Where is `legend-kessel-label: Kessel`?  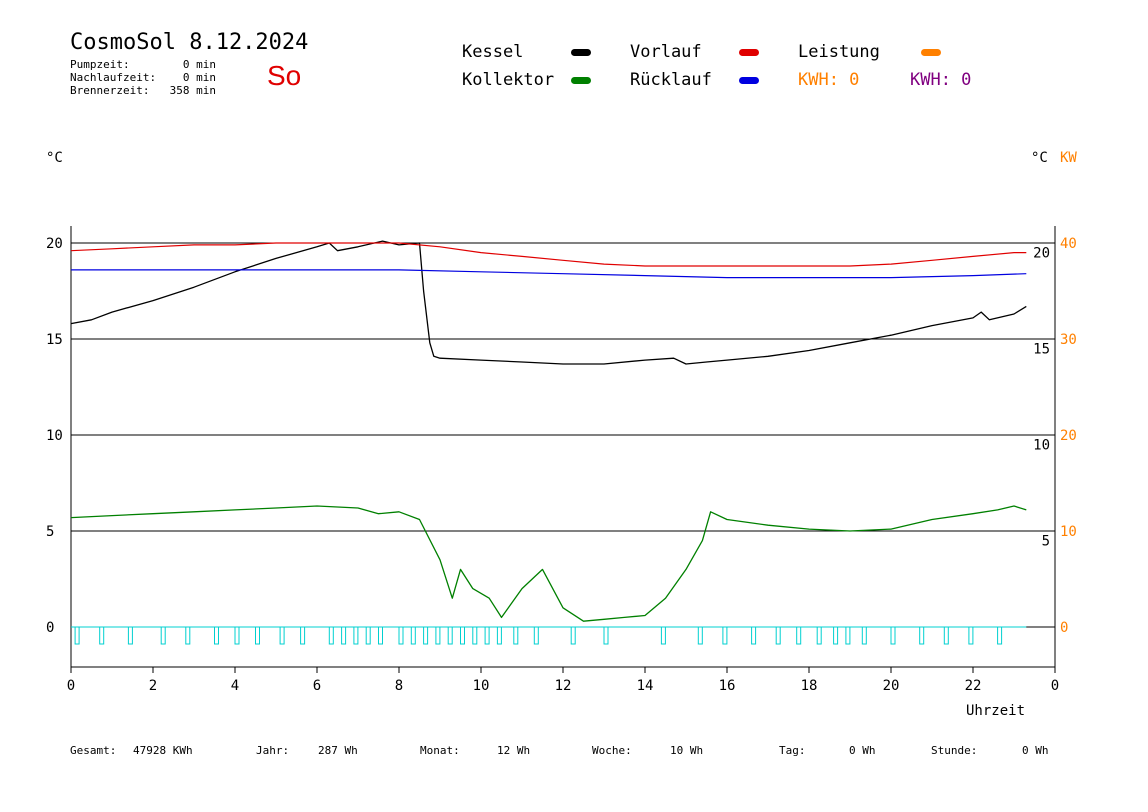
legend-kessel-label: Kessel is located at coordinates (493, 52).